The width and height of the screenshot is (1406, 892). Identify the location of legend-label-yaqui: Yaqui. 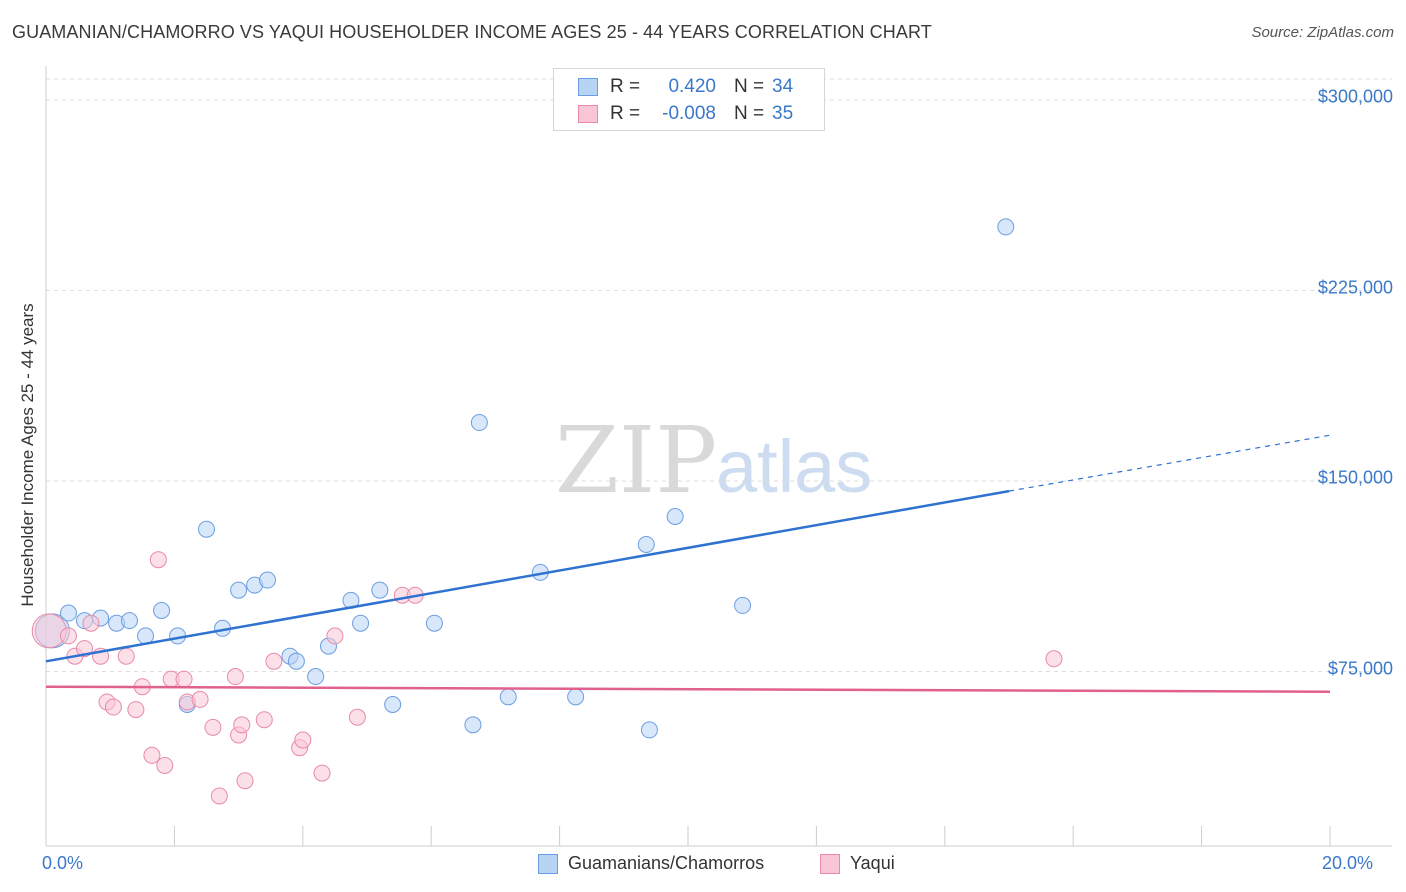
(872, 863).